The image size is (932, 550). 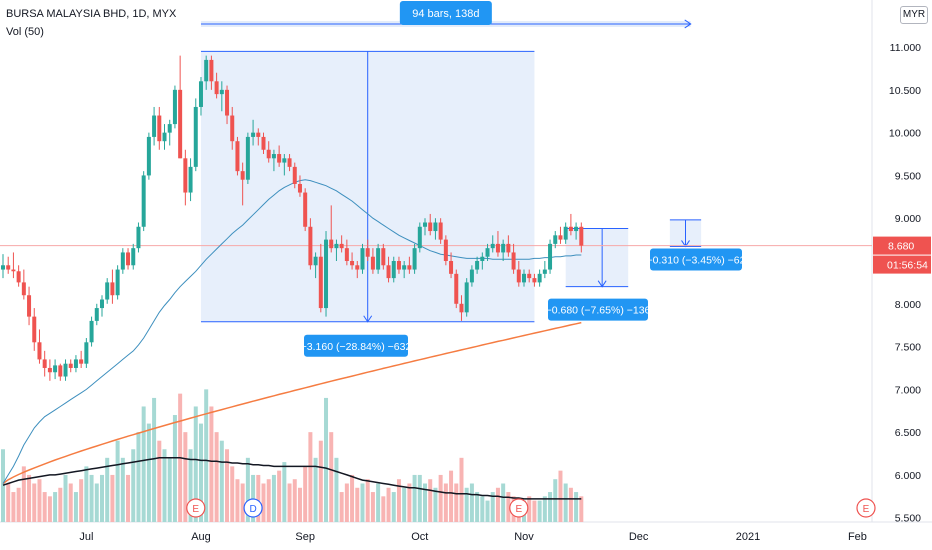 I want to click on event-marker-letter: E, so click(x=866, y=509).